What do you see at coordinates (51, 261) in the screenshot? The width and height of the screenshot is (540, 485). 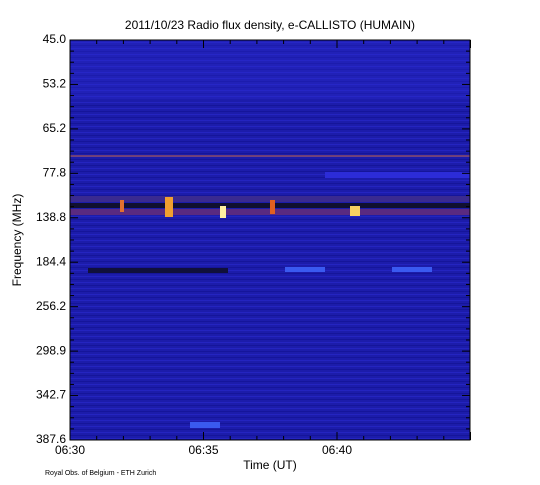 I see `y-tick-label: 184.4` at bounding box center [51, 261].